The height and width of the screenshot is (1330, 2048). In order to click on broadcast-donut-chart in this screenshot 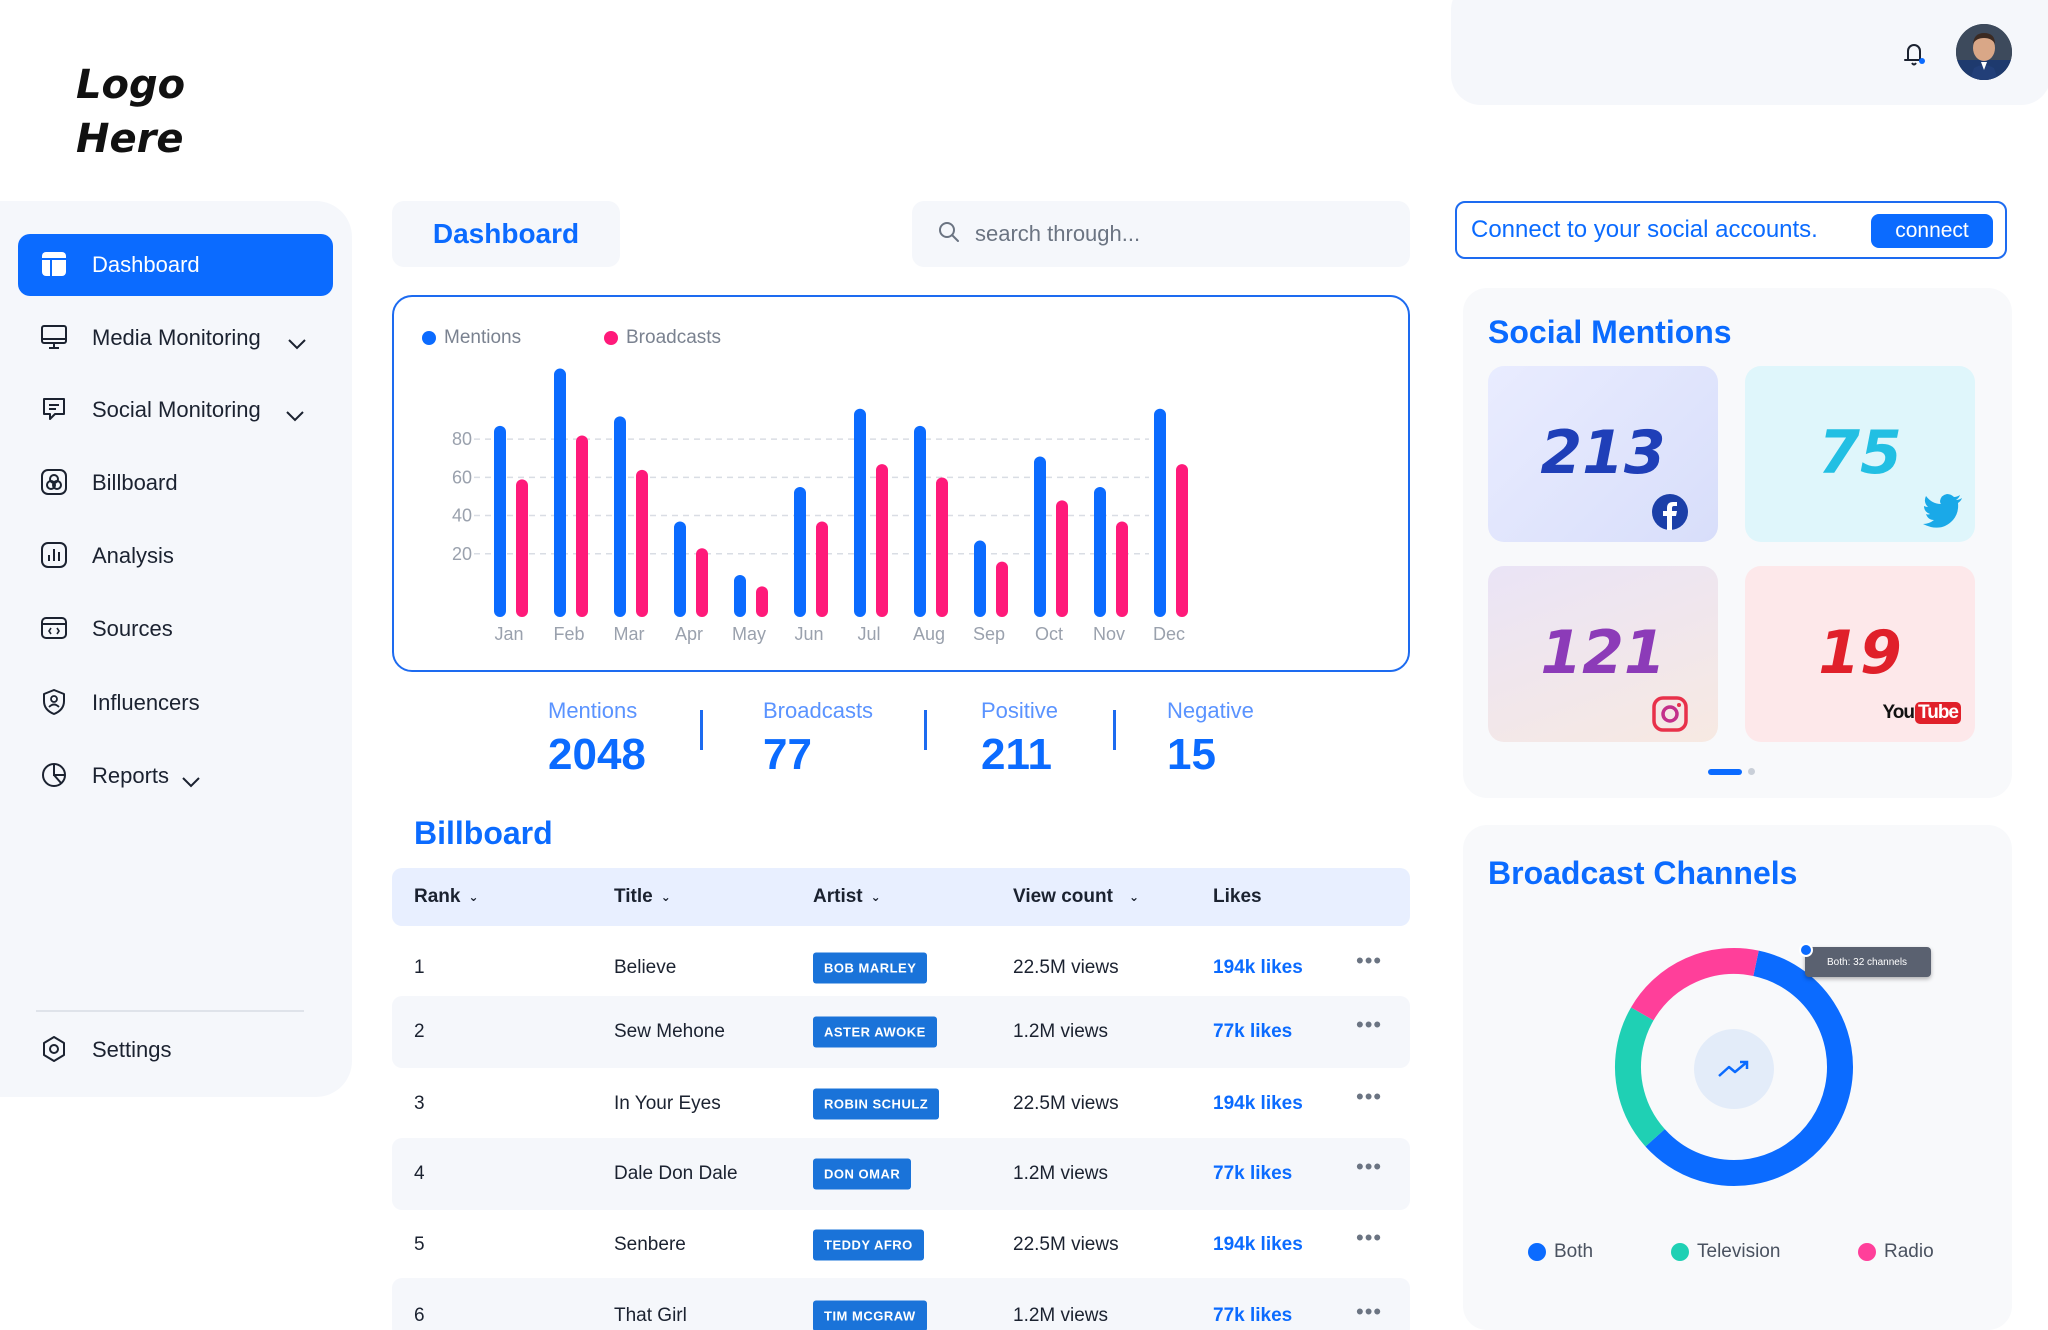, I will do `click(1733, 1066)`.